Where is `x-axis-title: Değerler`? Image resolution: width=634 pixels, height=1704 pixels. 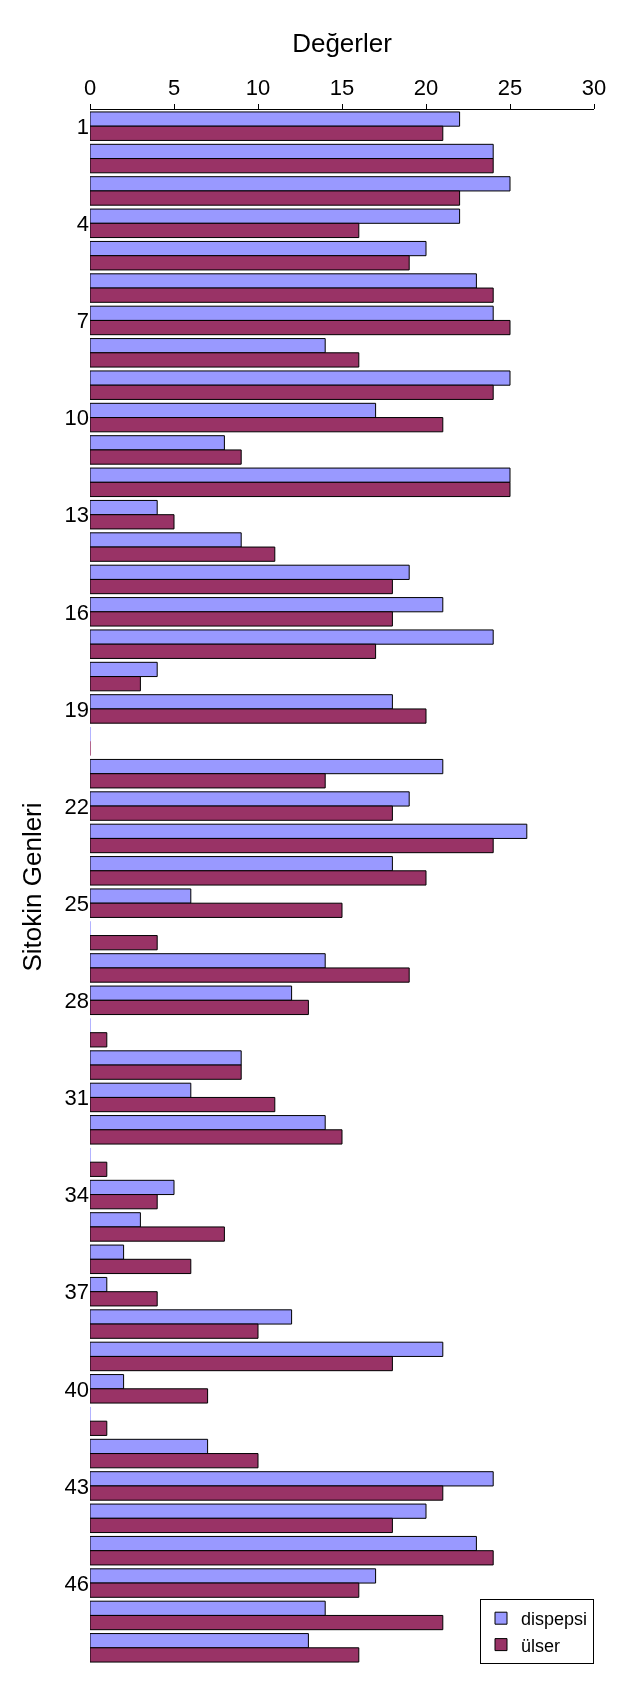 x-axis-title: Değerler is located at coordinates (342, 42).